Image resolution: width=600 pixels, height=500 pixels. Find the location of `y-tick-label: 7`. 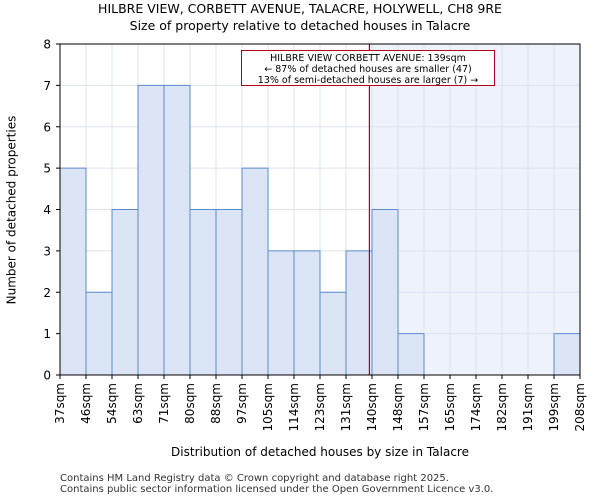

y-tick-label: 7 is located at coordinates (47, 86).